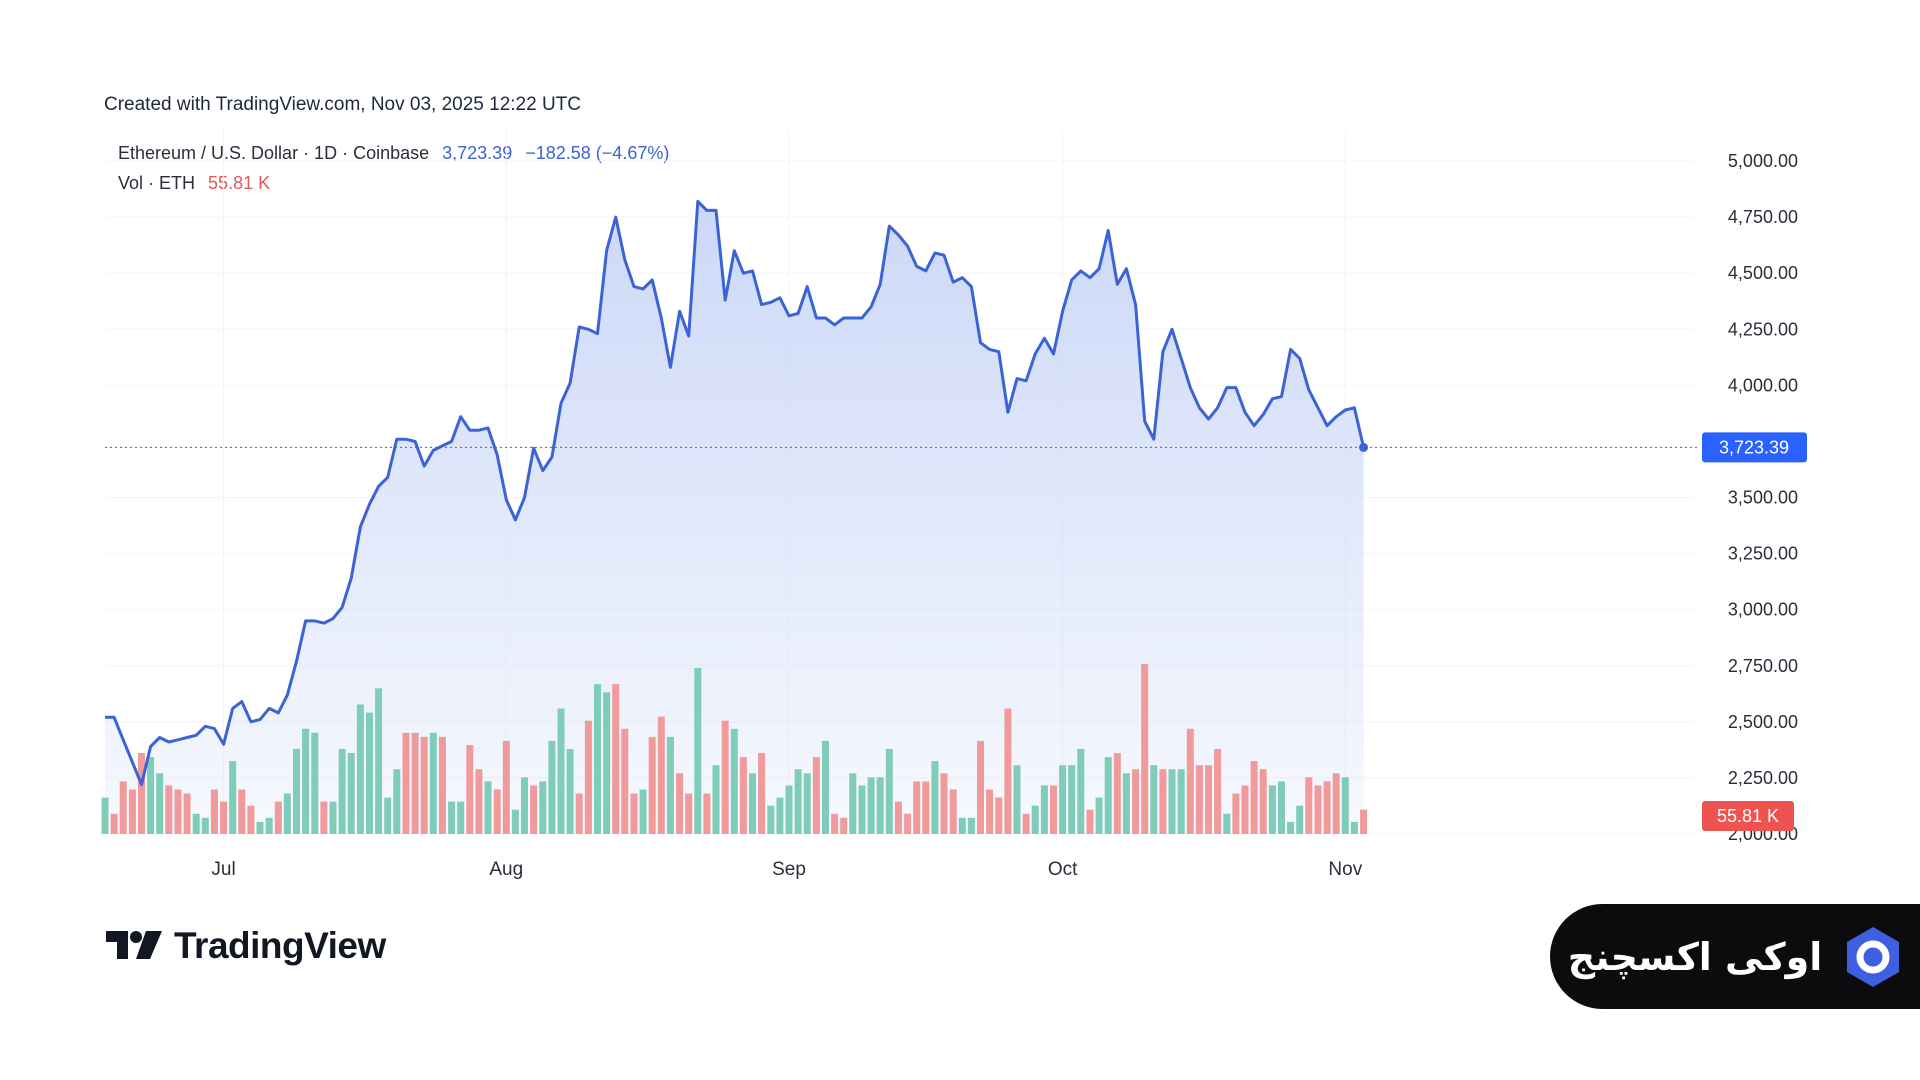 The height and width of the screenshot is (1080, 1920). Describe the element at coordinates (1763, 385) in the screenshot. I see `y-tick-label: 4,000.00` at that location.